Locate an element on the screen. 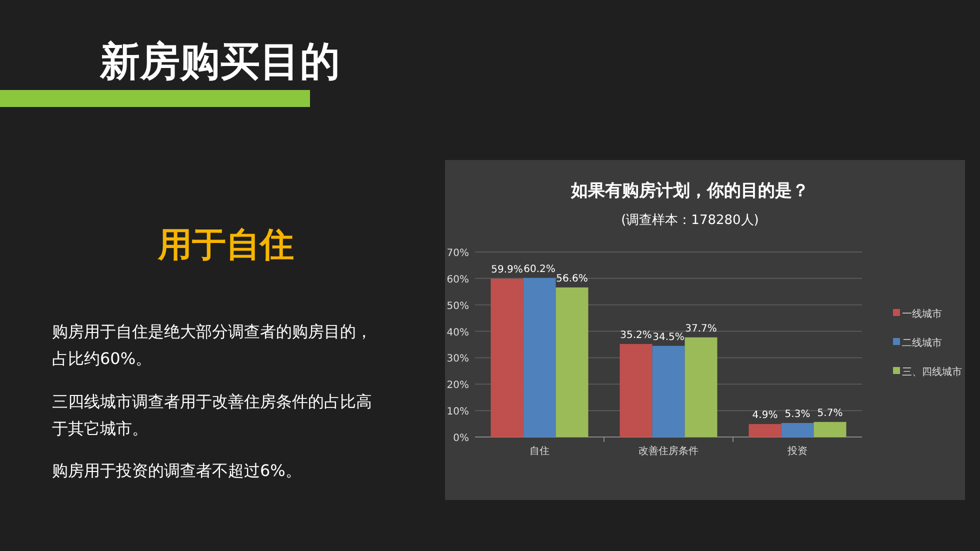 This screenshot has width=980, height=551. data-label: 5.7% is located at coordinates (830, 413).